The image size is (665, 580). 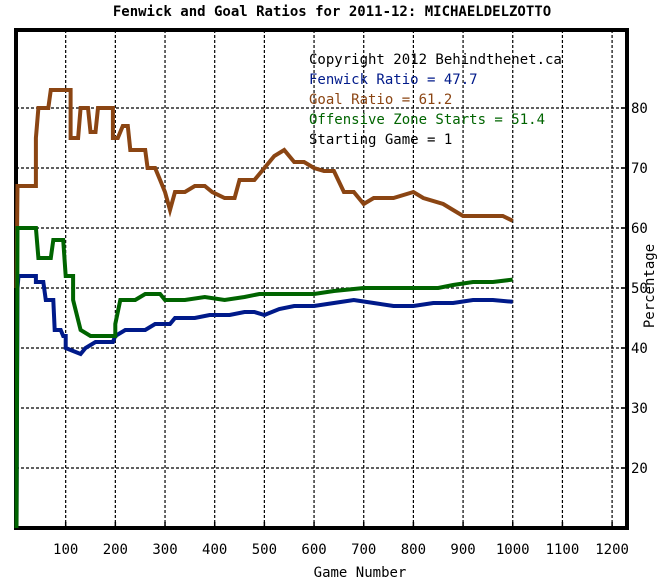 What do you see at coordinates (380, 100) in the screenshot?
I see `legend-line: Goal Ratio = 61.2` at bounding box center [380, 100].